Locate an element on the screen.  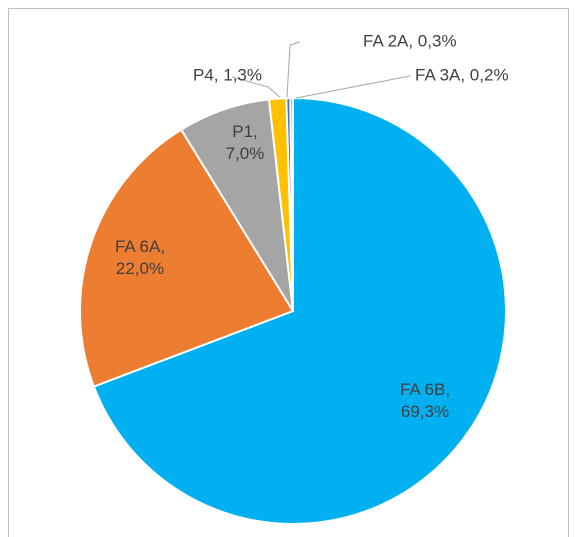
data-label: P4, 1,3% is located at coordinates (227, 74).